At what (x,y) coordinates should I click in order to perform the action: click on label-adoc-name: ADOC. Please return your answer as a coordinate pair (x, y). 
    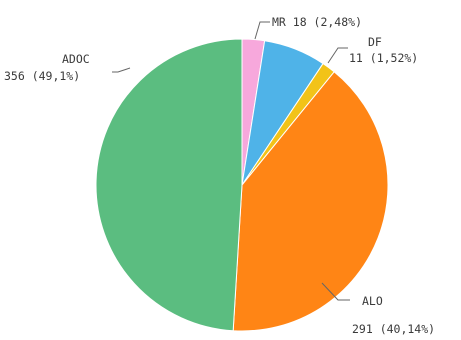
    Looking at the image, I should click on (76, 59).